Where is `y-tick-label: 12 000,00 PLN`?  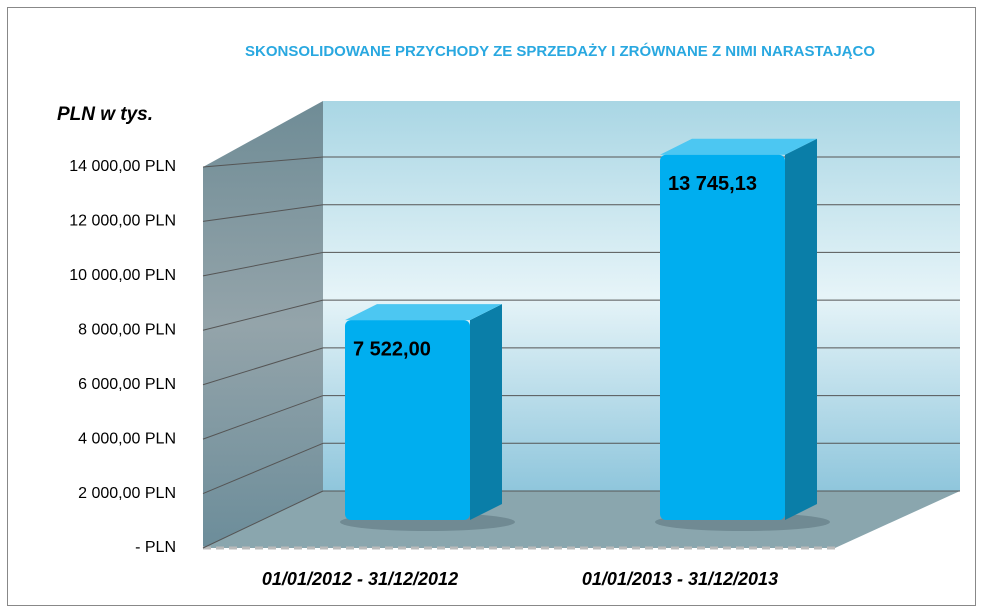 y-tick-label: 12 000,00 PLN is located at coordinates (122, 221).